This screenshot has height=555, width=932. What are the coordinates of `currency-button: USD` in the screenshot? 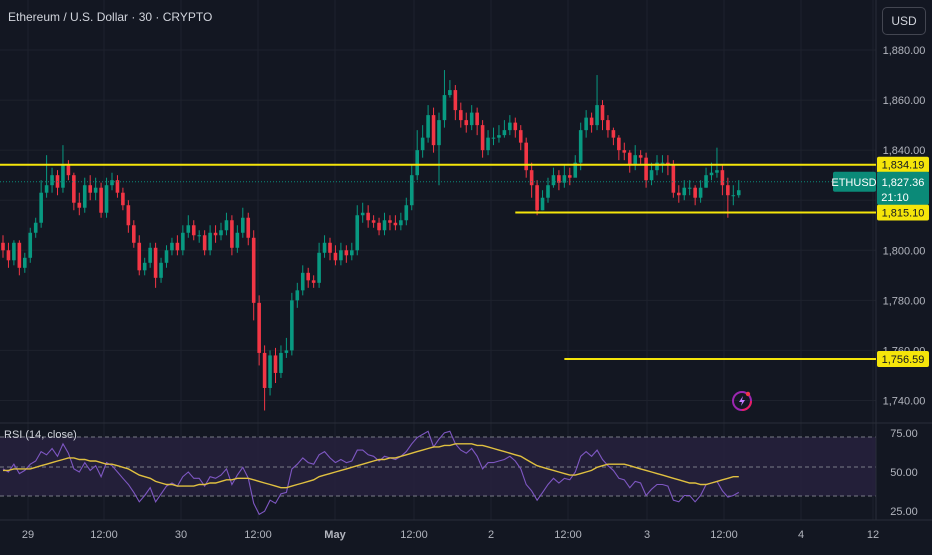 It's located at (904, 21).